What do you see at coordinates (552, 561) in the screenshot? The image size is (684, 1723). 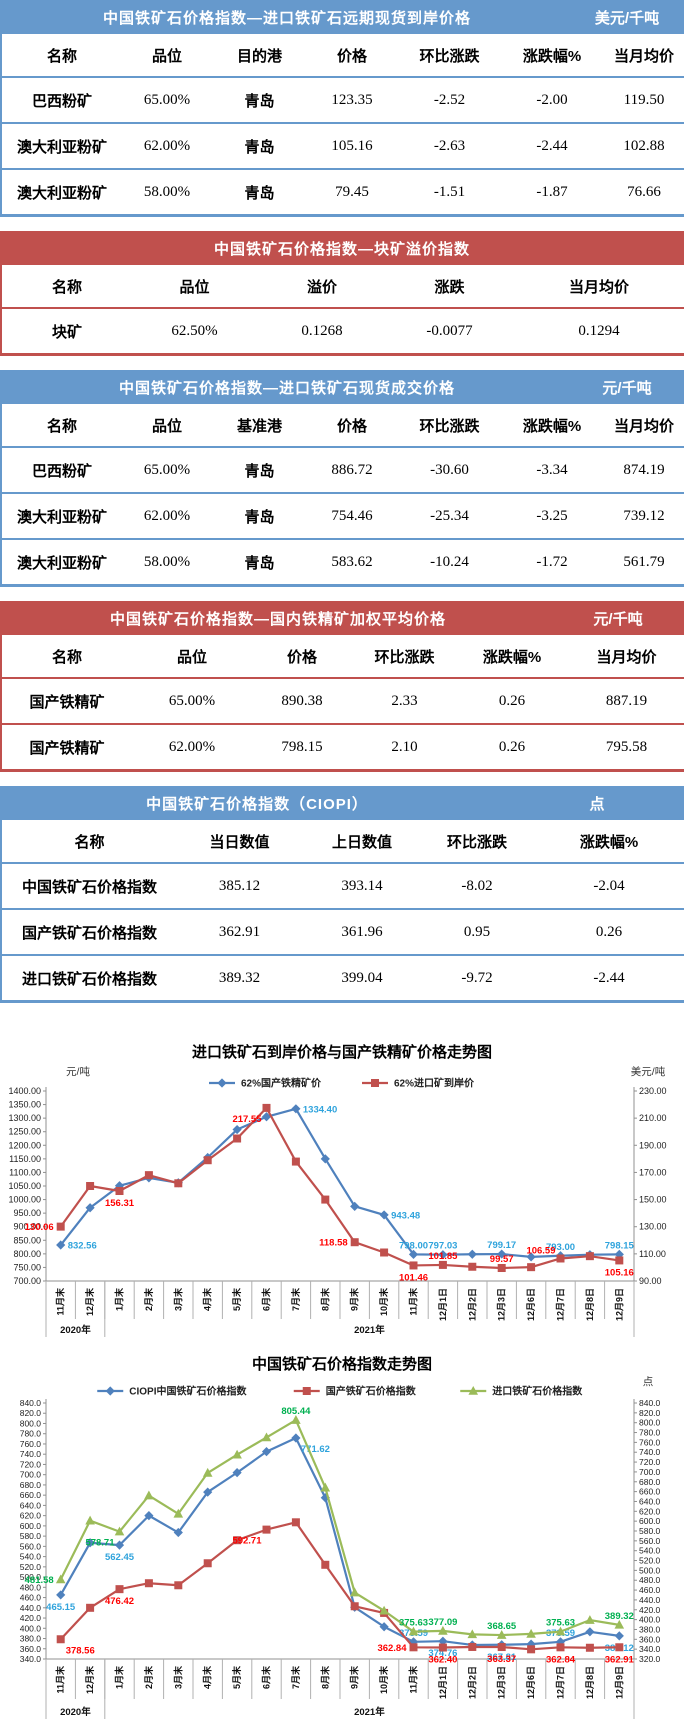 I see `table-cell: -1.72` at bounding box center [552, 561].